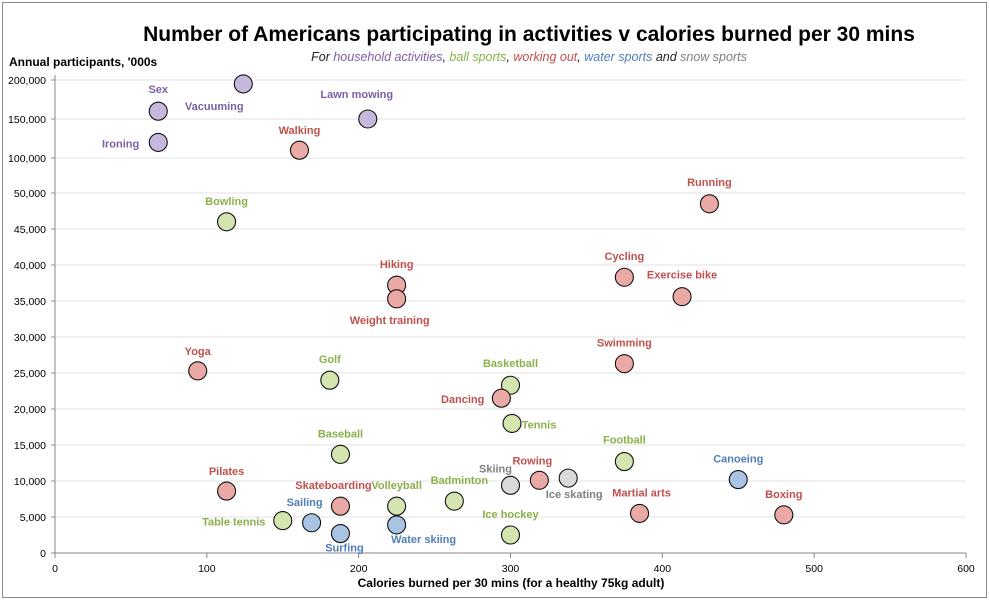 The height and width of the screenshot is (602, 989). I want to click on point-label: Hiking, so click(397, 265).